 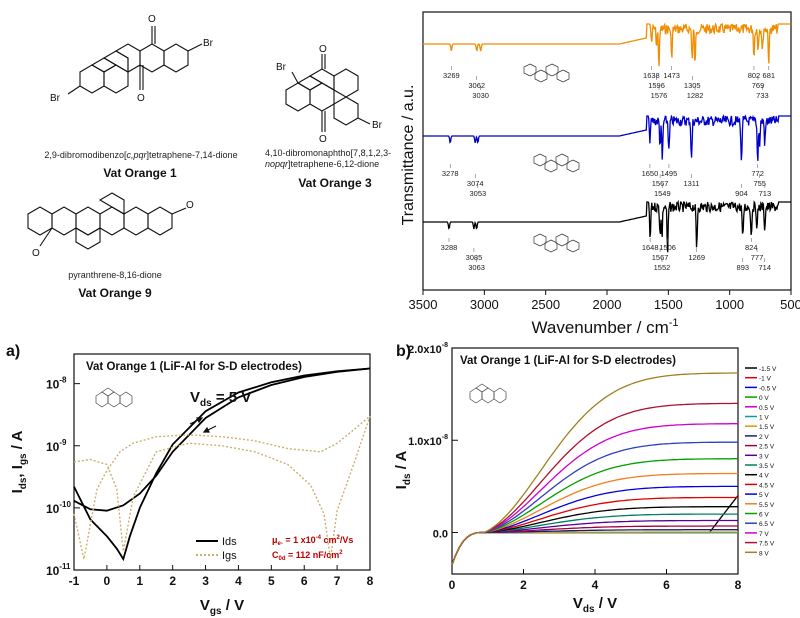 What do you see at coordinates (662, 193) in the screenshot?
I see `ir-peak-label: 1549` at bounding box center [662, 193].